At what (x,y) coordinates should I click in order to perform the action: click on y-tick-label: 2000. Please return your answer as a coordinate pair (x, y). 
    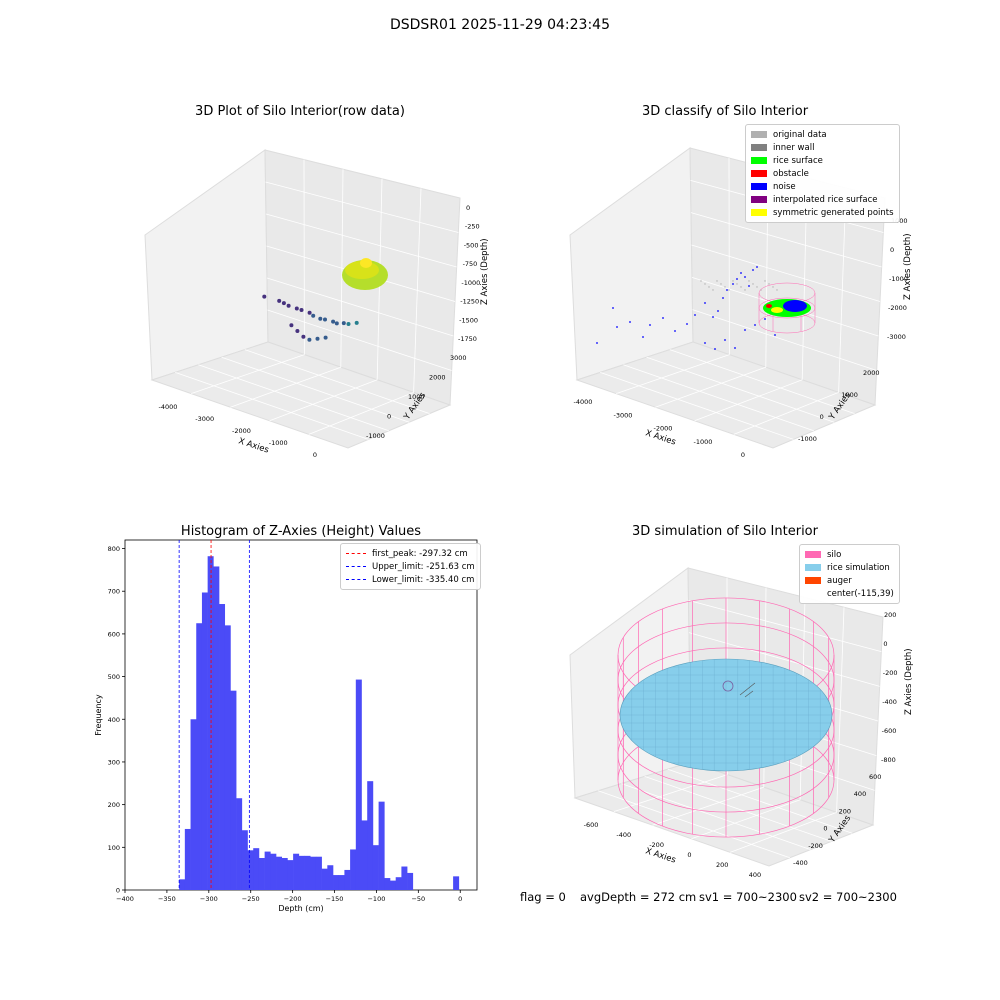
    Looking at the image, I should click on (871, 373).